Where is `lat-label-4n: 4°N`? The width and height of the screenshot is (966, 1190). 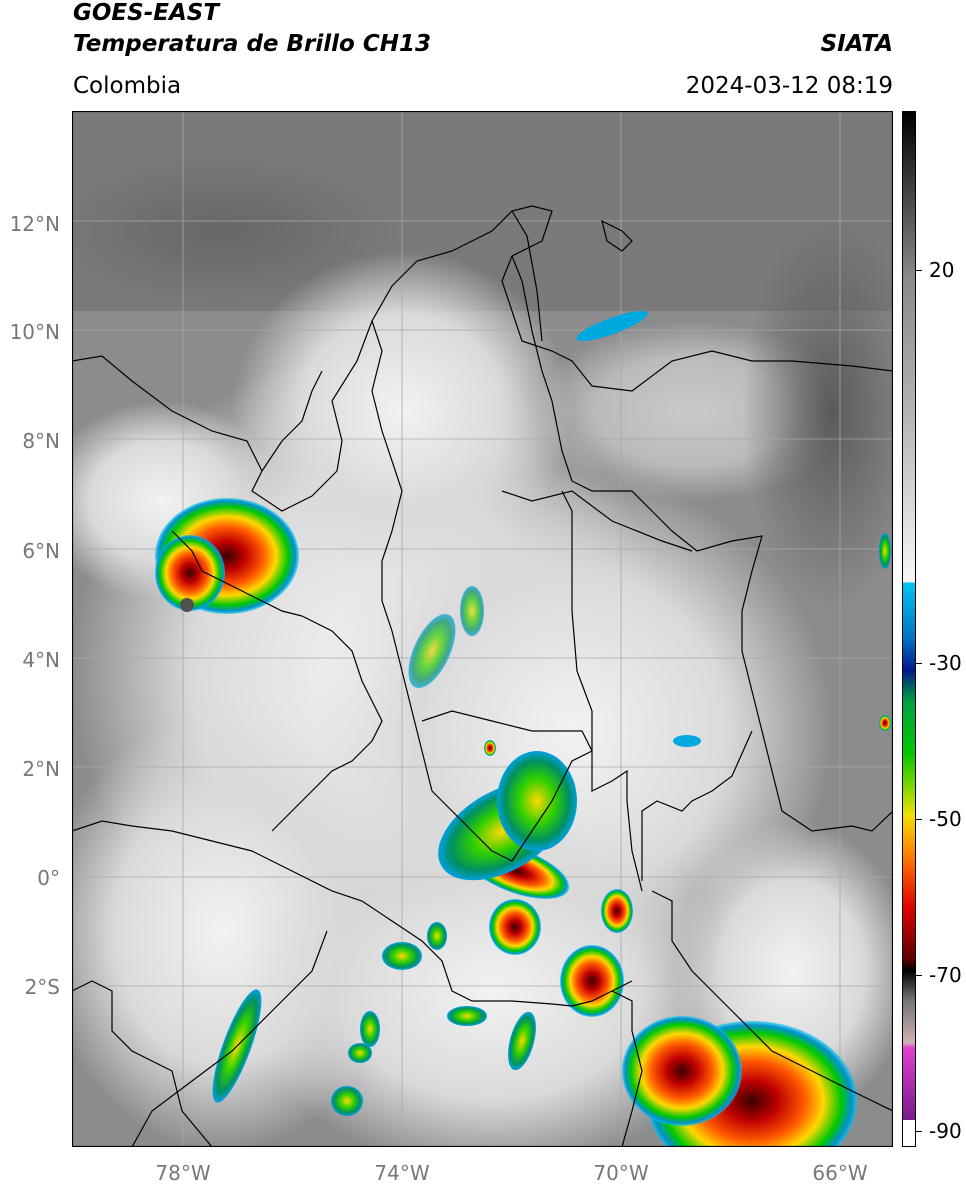 lat-label-4n: 4°N is located at coordinates (41, 660).